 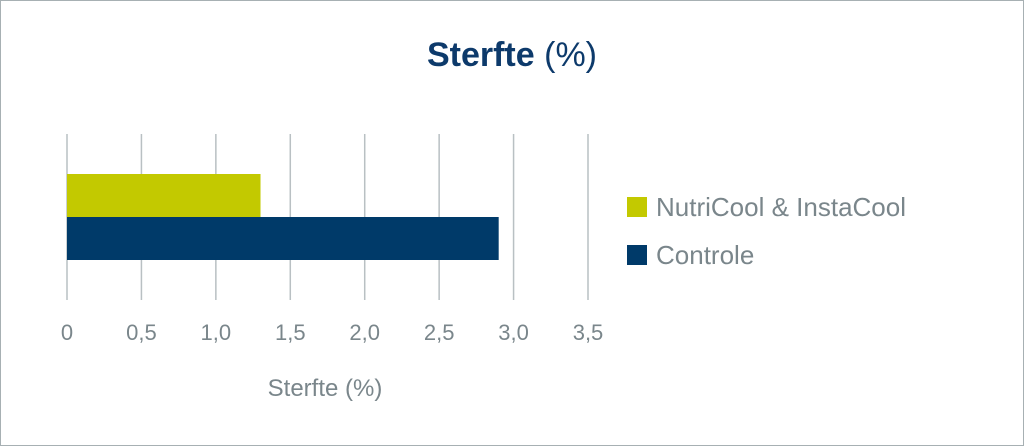 I want to click on legend-label-controle: Controle, so click(x=705, y=254).